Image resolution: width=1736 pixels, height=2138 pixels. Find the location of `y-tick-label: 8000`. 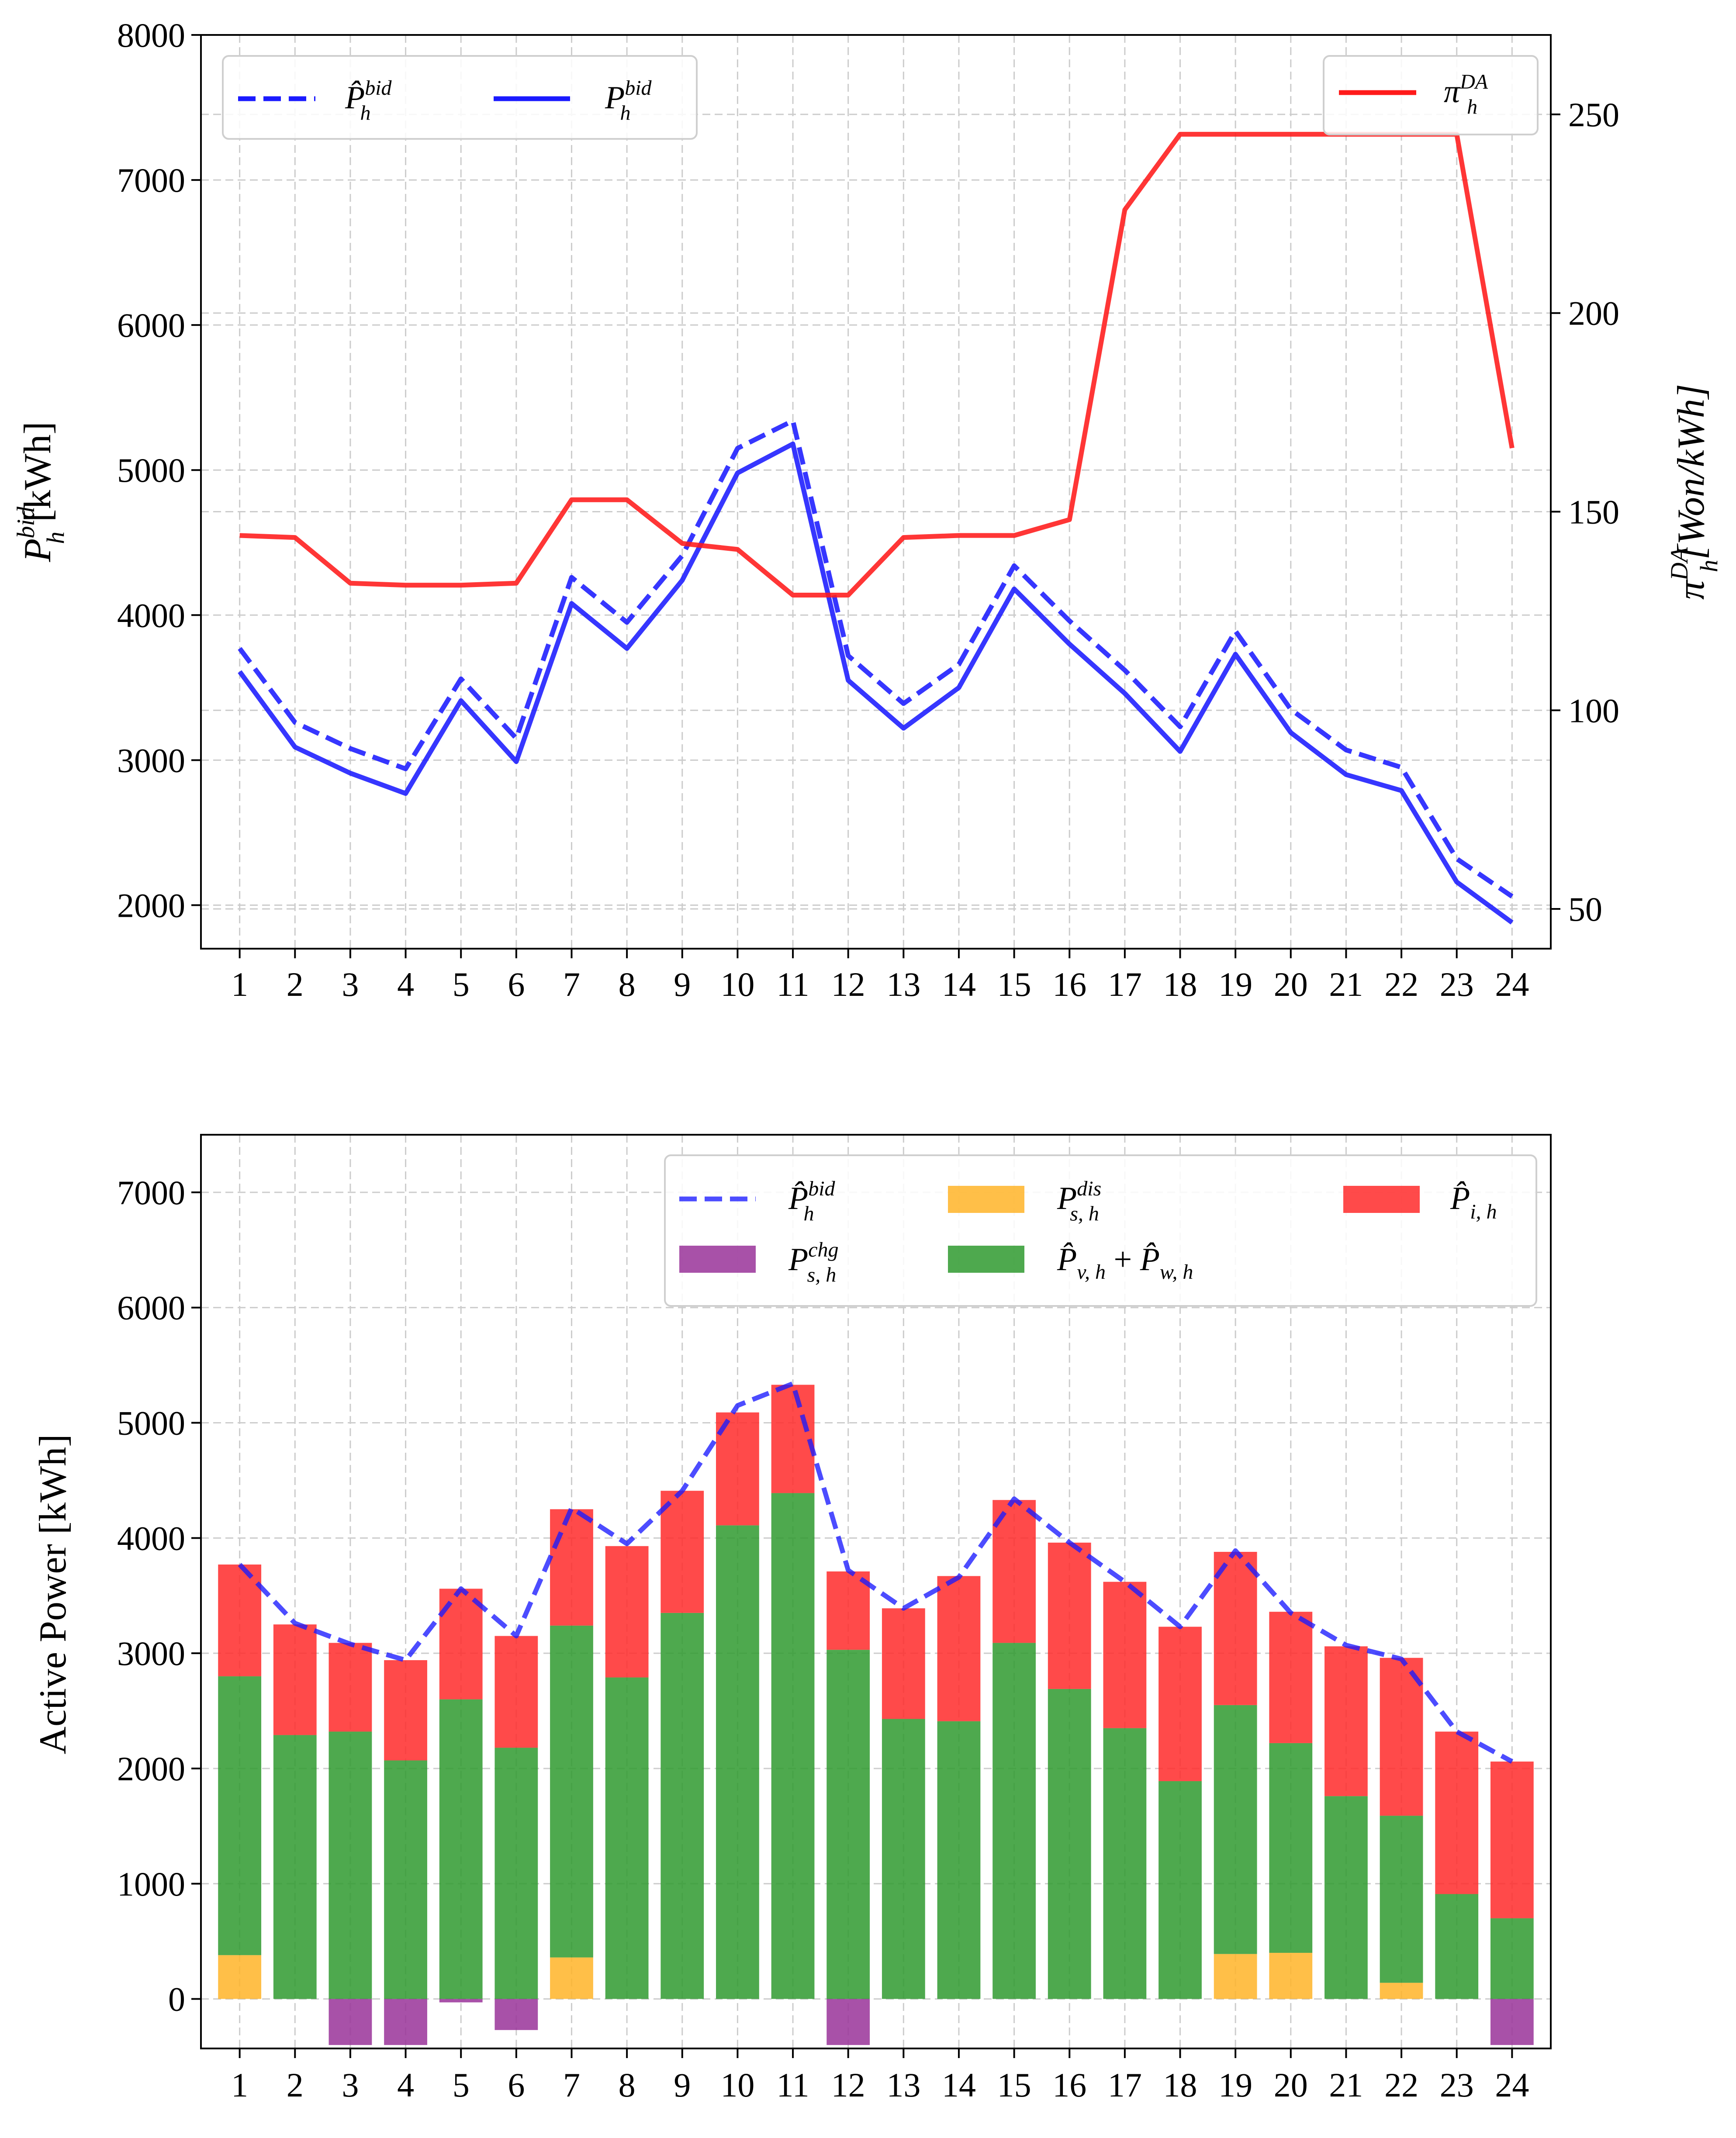

y-tick-label: 8000 is located at coordinates (151, 35).